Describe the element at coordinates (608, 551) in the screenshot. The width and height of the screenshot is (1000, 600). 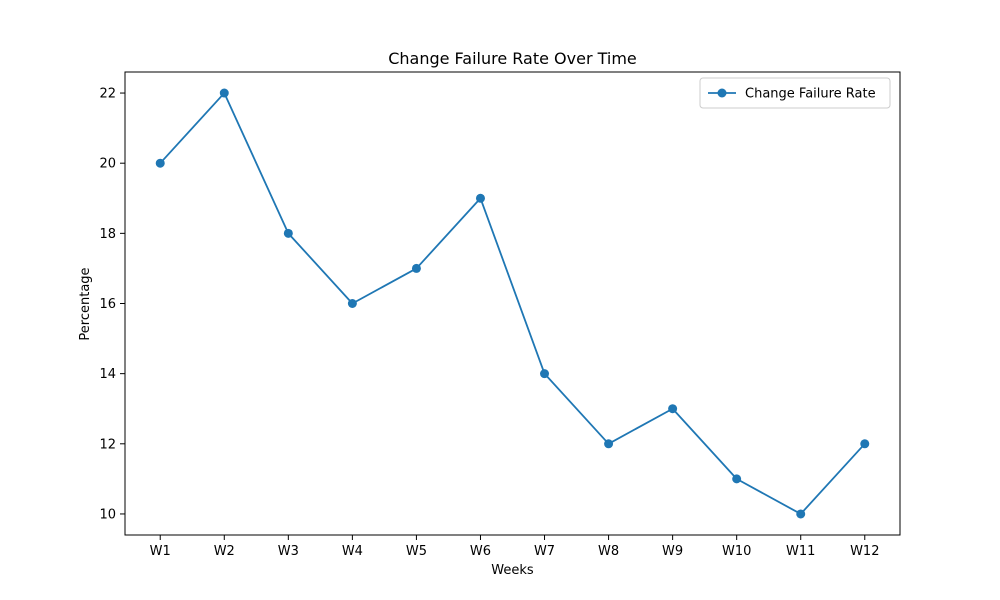
I see `x-tick-label: W8` at that location.